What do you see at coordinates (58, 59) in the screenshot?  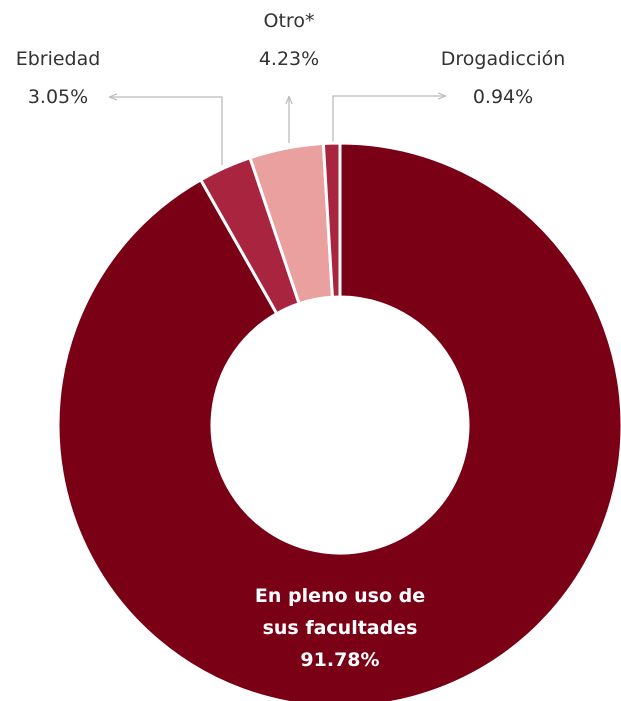 I see `category-label: Ebriedad` at bounding box center [58, 59].